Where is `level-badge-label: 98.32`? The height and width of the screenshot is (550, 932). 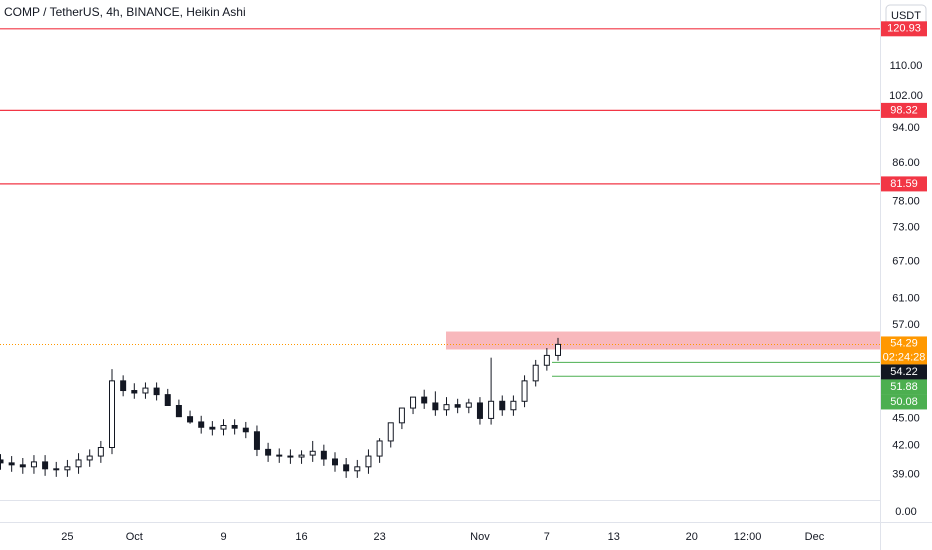
level-badge-label: 98.32 is located at coordinates (904, 110).